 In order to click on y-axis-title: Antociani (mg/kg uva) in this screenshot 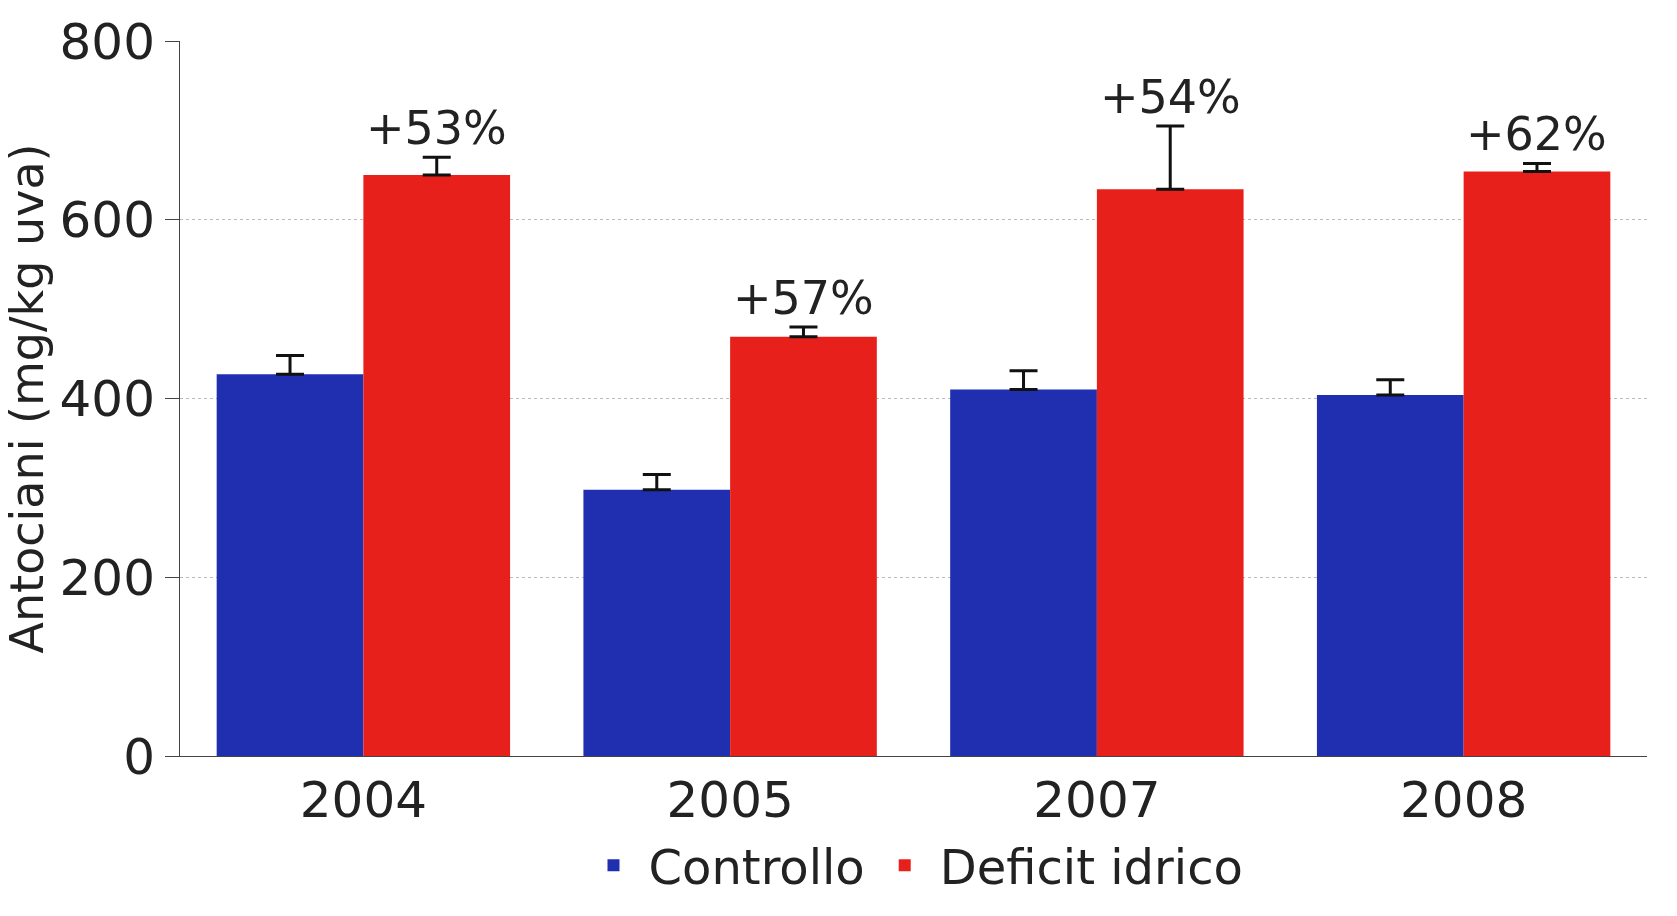, I will do `click(27, 398)`.